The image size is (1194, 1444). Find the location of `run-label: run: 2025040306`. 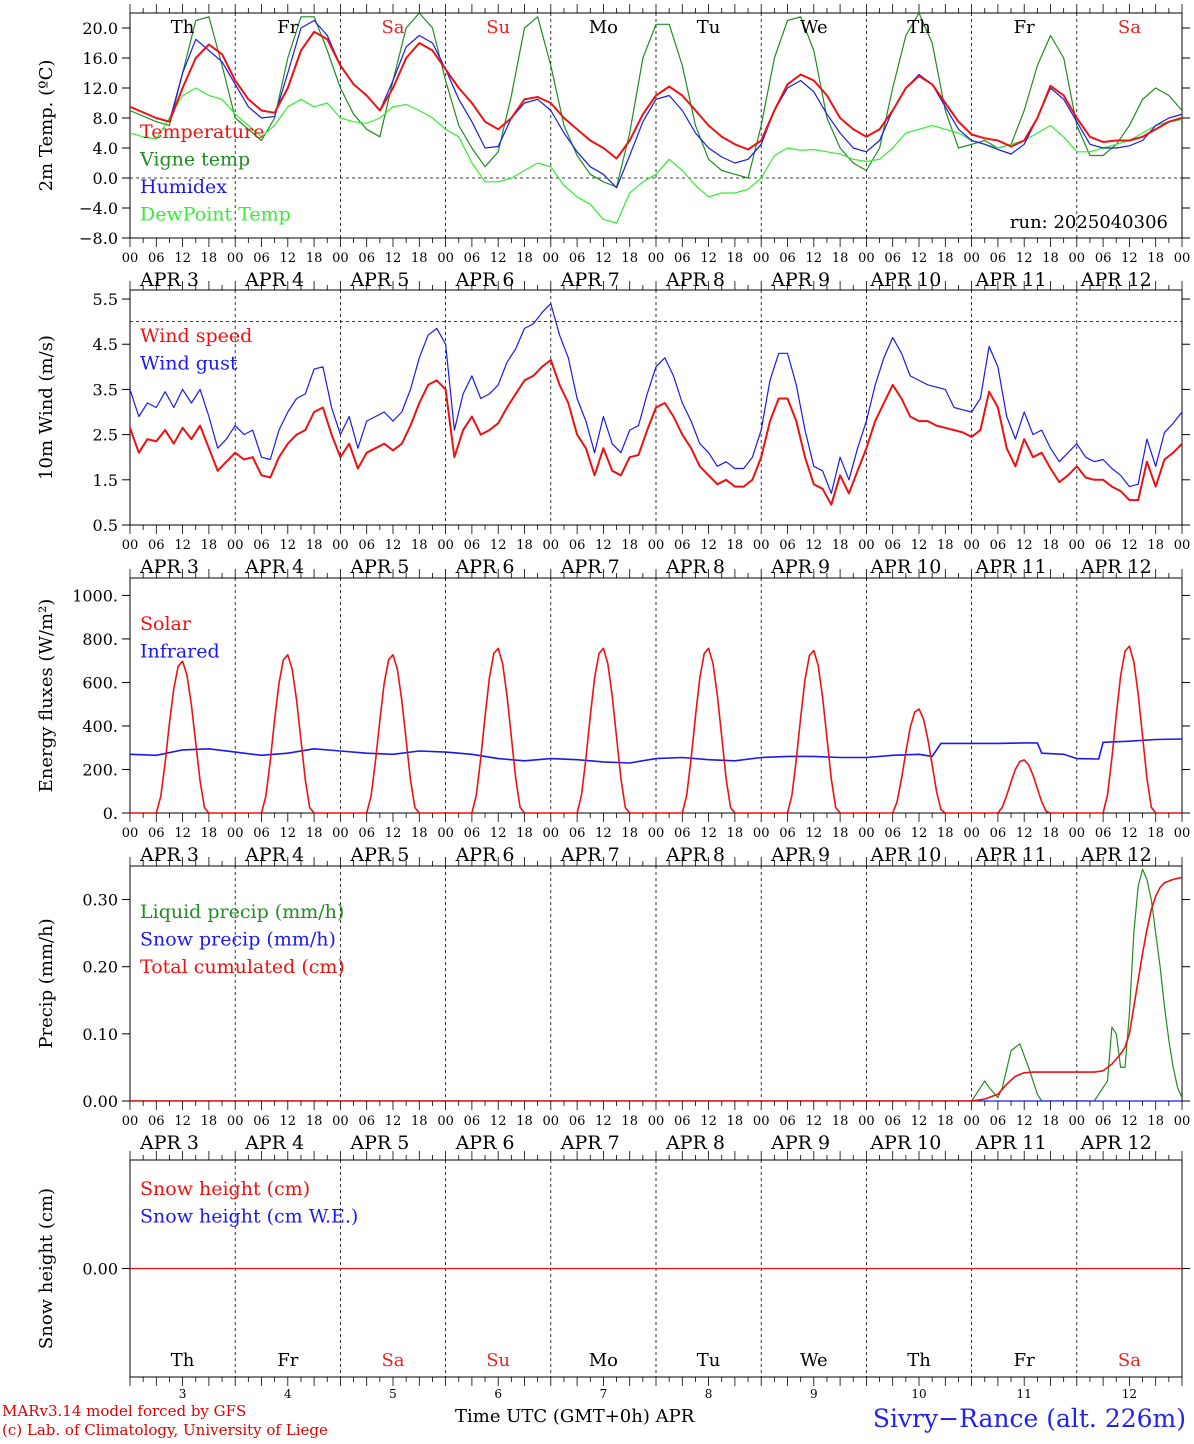

run-label: run: 2025040306 is located at coordinates (1089, 222).